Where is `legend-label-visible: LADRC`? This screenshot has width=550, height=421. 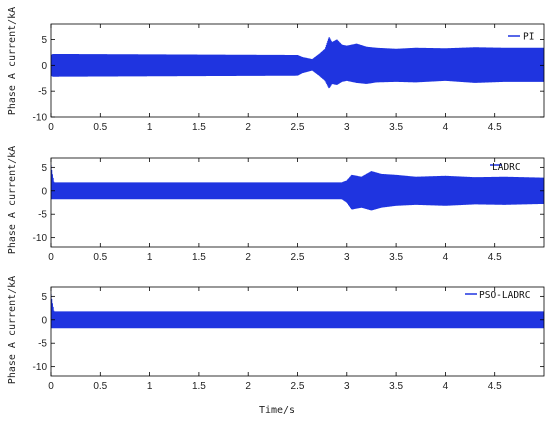 legend-label-visible: LADRC is located at coordinates (506, 167).